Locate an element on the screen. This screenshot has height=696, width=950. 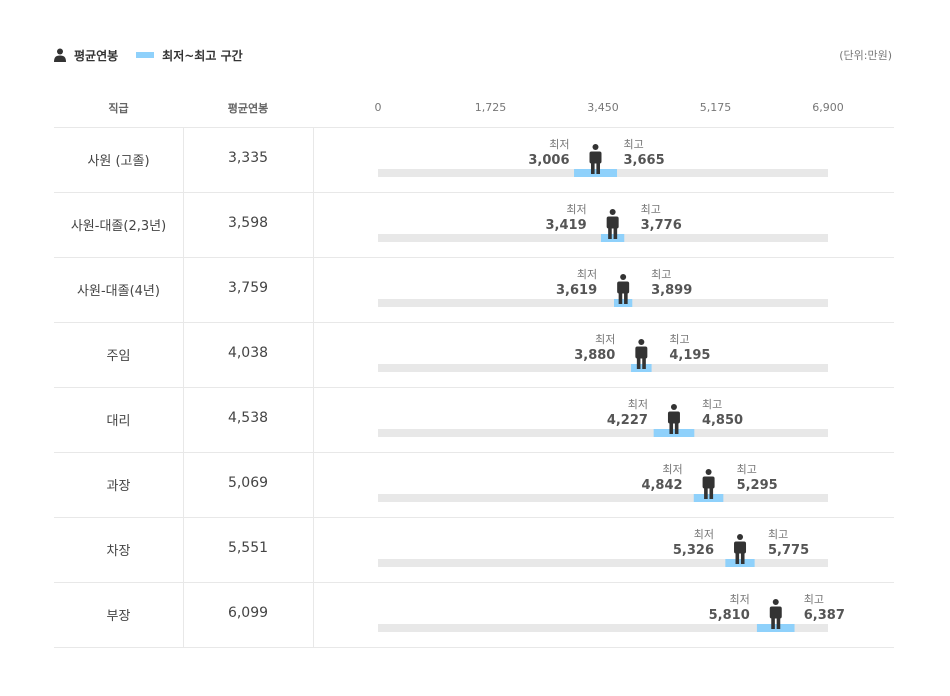
x-tick-label: 6,900 is located at coordinates (828, 107).